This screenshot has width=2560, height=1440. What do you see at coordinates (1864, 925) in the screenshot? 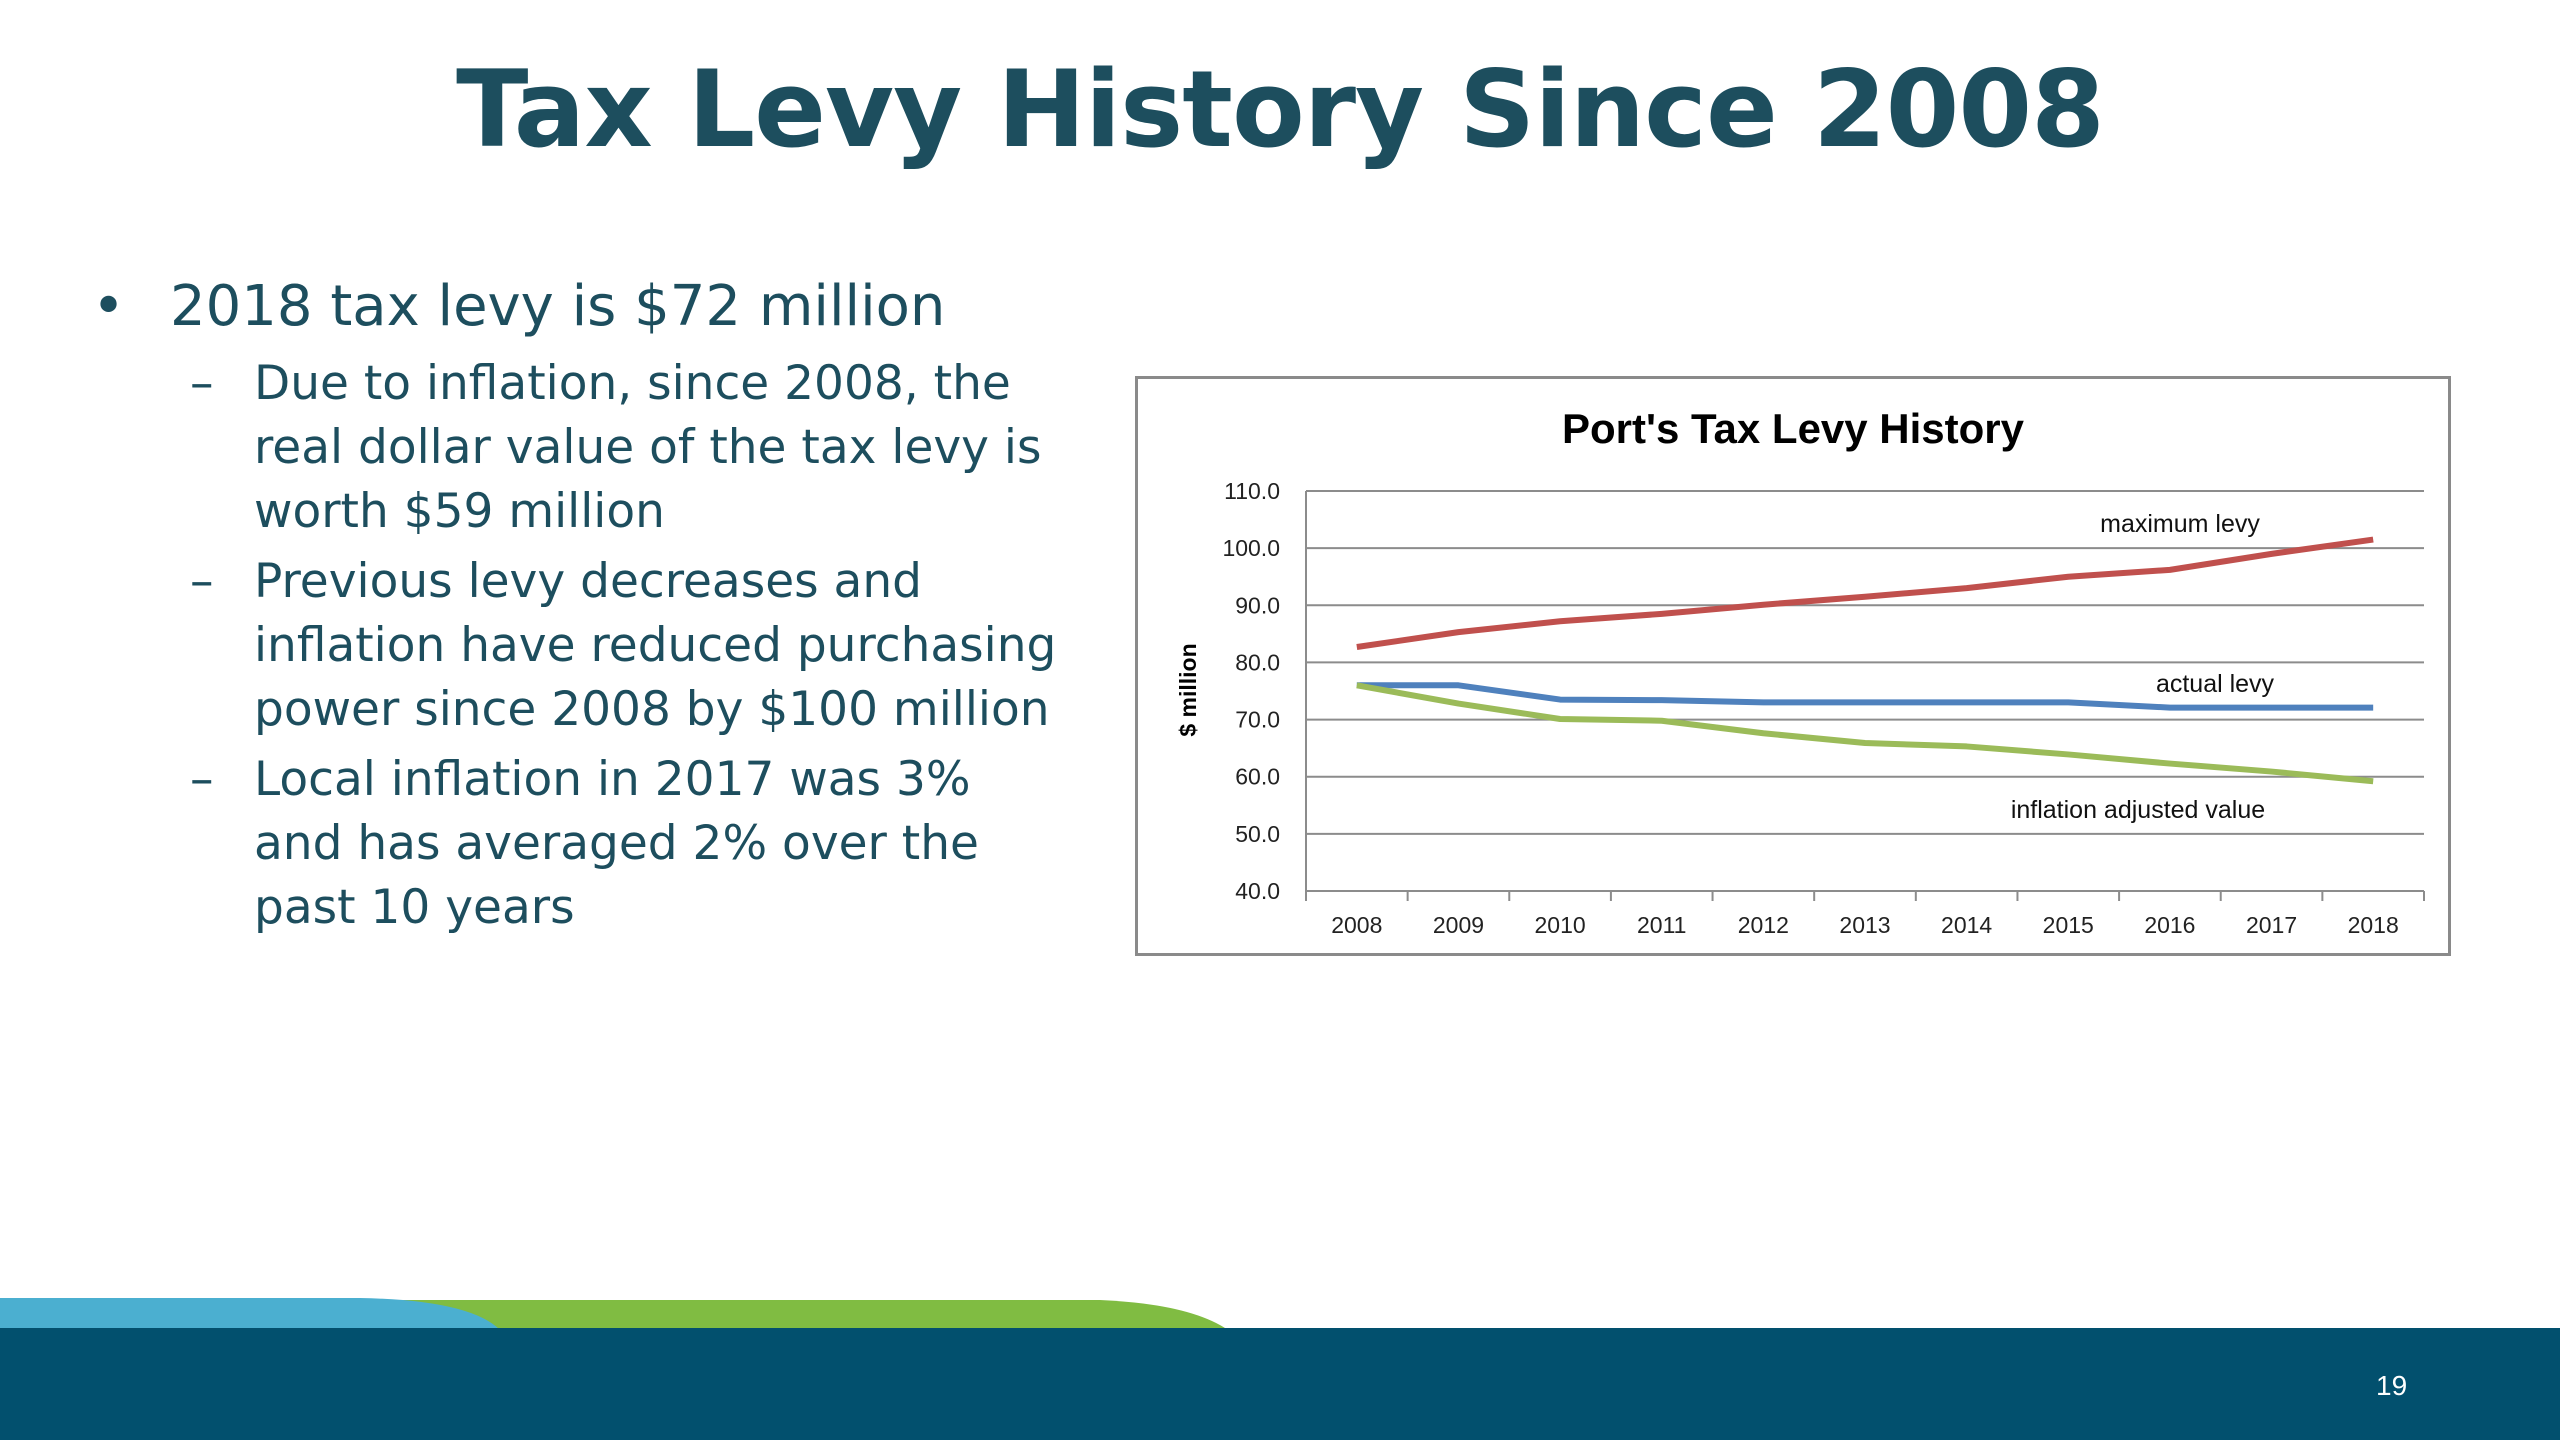
I see `x-tick-label: 2013` at bounding box center [1864, 925].